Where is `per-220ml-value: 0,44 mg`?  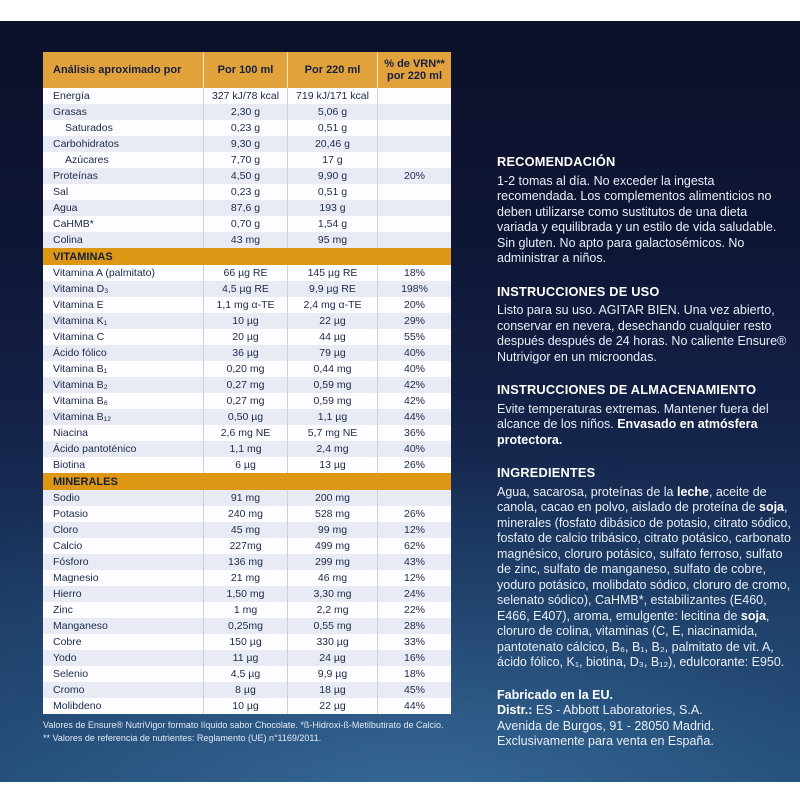 per-220ml-value: 0,44 mg is located at coordinates (332, 369).